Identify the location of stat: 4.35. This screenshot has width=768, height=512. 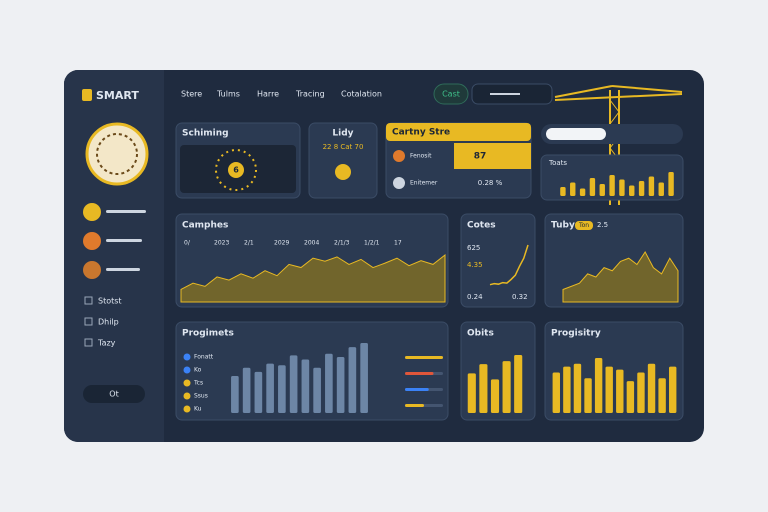
(475, 265).